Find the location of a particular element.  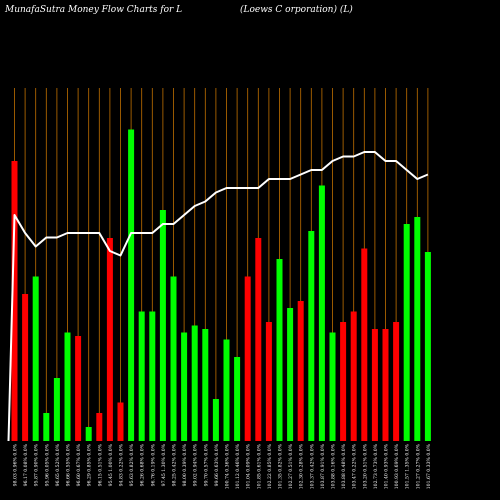

x-tick-label: 103.20 0.51% 0.0% is located at coordinates (365, 466).